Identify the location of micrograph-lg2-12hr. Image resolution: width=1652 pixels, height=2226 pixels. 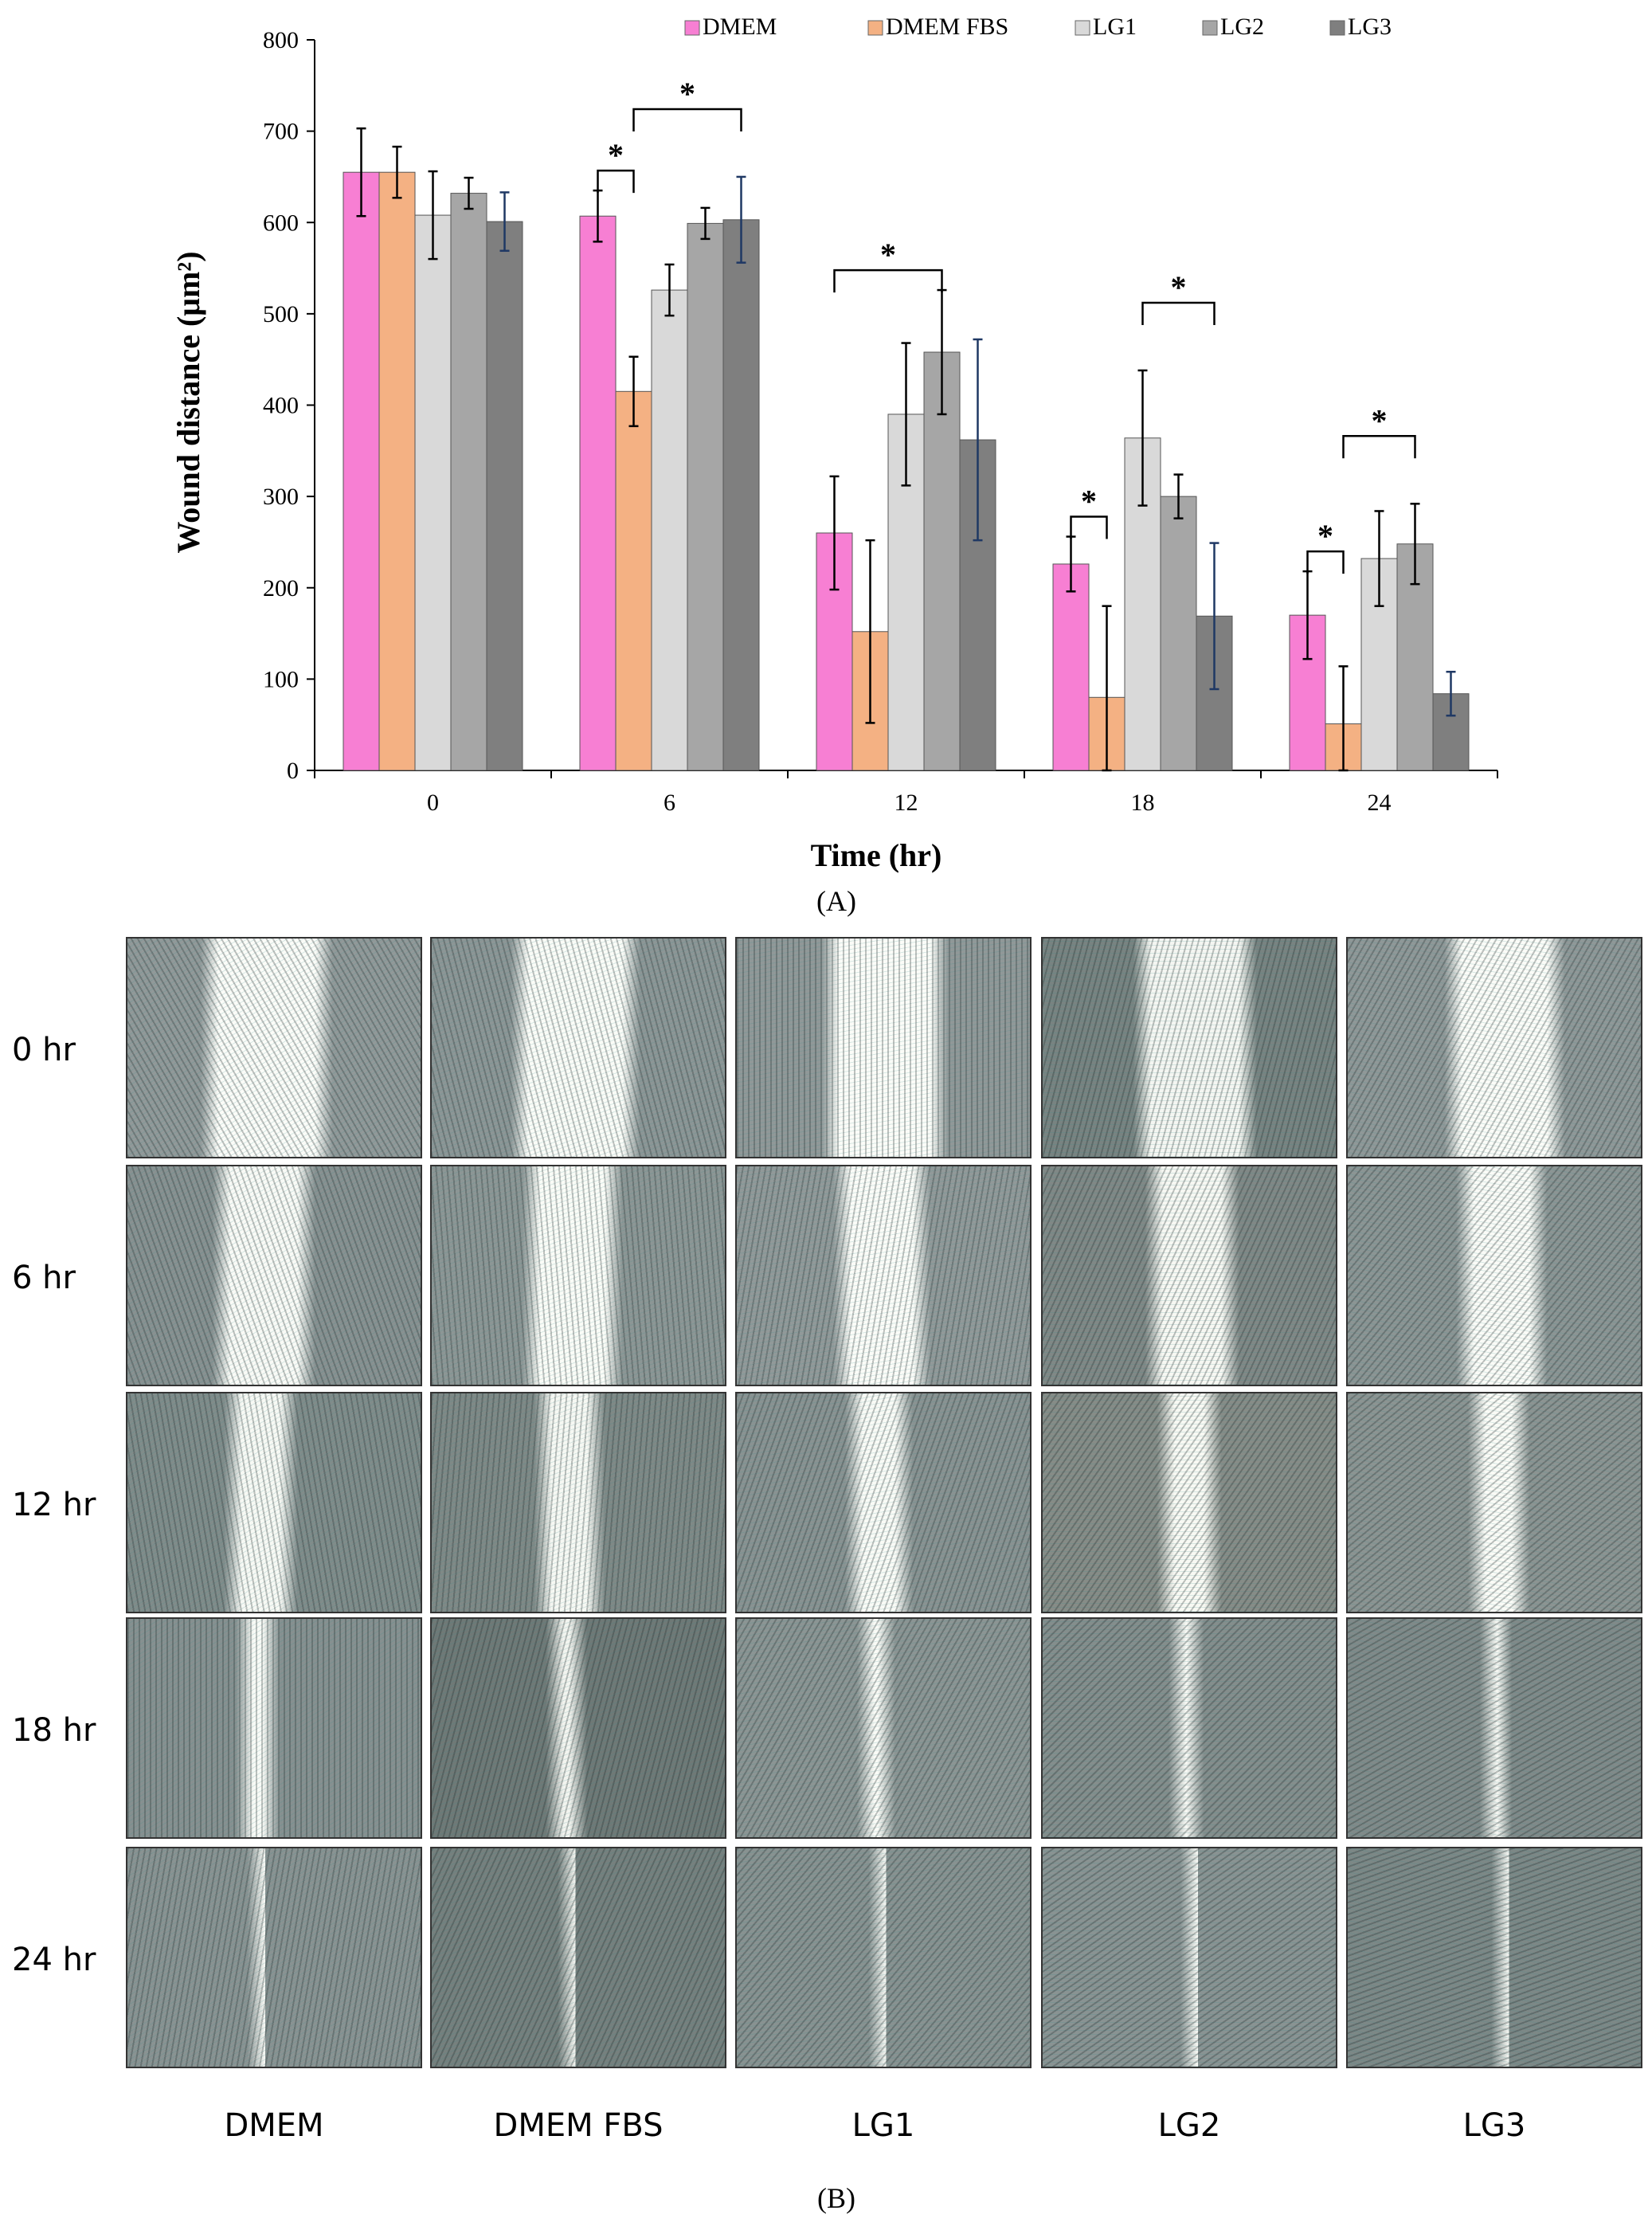
(1189, 1503).